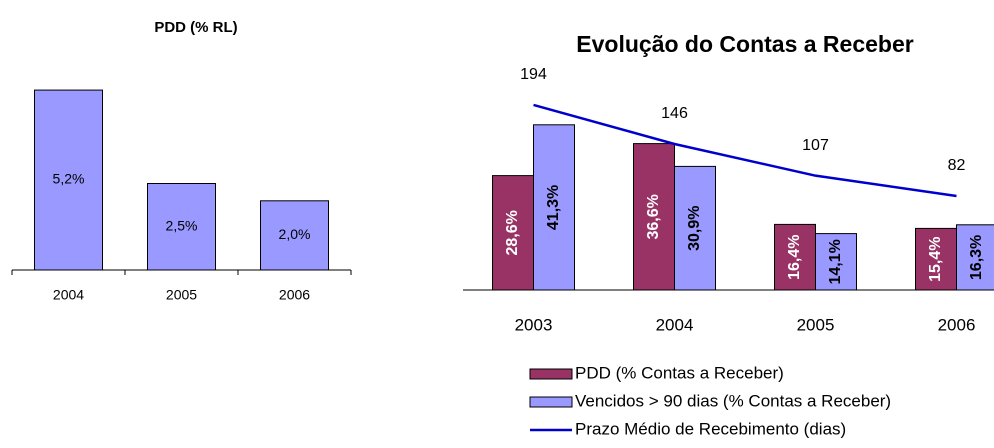 Image resolution: width=994 pixels, height=448 pixels. I want to click on data-label: 5,2%, so click(69, 179).